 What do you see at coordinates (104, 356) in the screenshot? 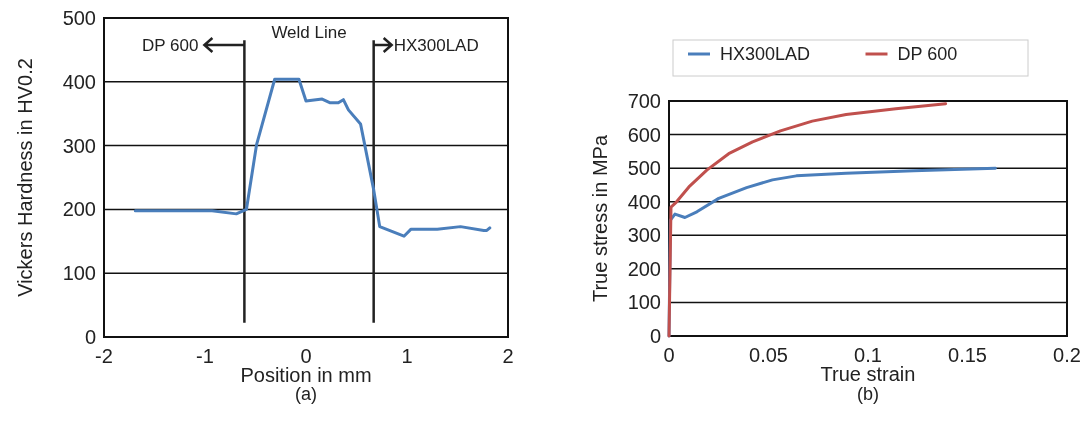
I see `x-tick-label: -2` at bounding box center [104, 356].